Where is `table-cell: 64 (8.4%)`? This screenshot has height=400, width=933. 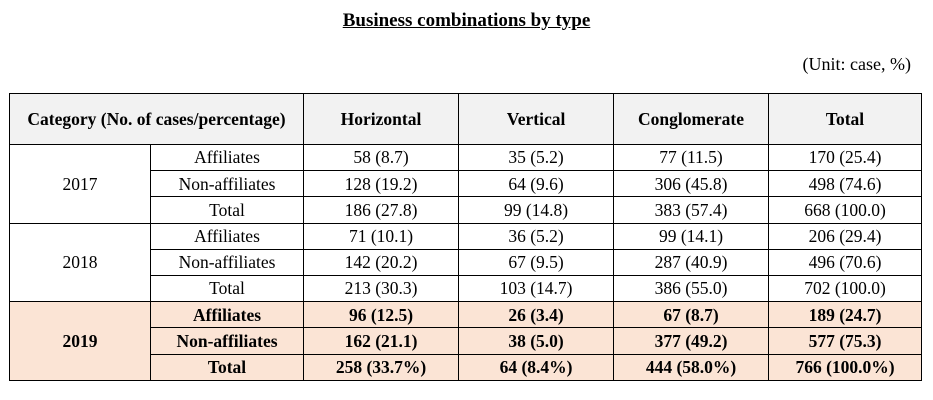 table-cell: 64 (8.4%) is located at coordinates (536, 367).